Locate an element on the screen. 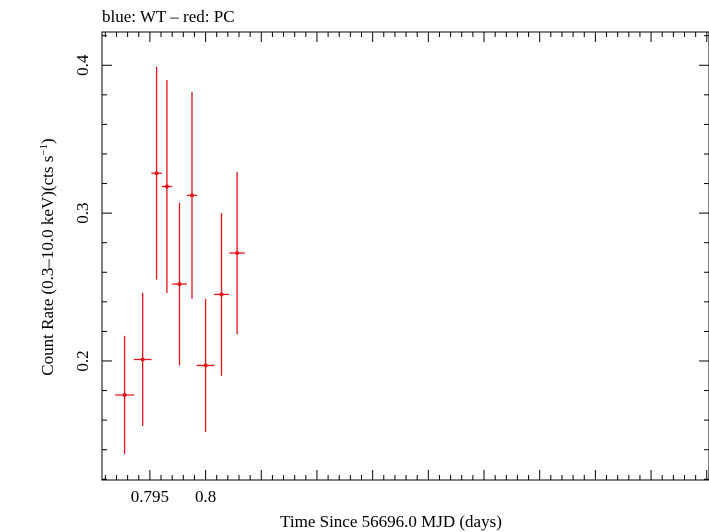 This screenshot has height=532, width=709. data-points is located at coordinates (180, 260).